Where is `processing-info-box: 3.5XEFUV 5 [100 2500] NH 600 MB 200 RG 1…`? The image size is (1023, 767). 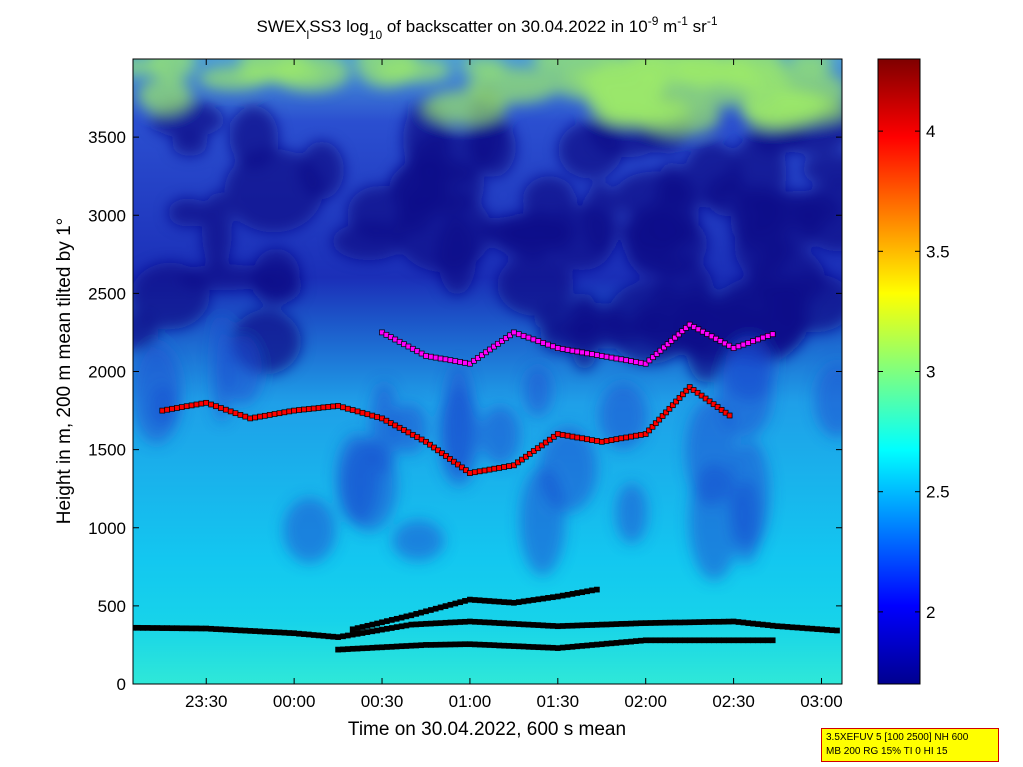
processing-info-box: 3.5XEFUV 5 [100 2500] NH 600 MB 200 RG 1… is located at coordinates (910, 745).